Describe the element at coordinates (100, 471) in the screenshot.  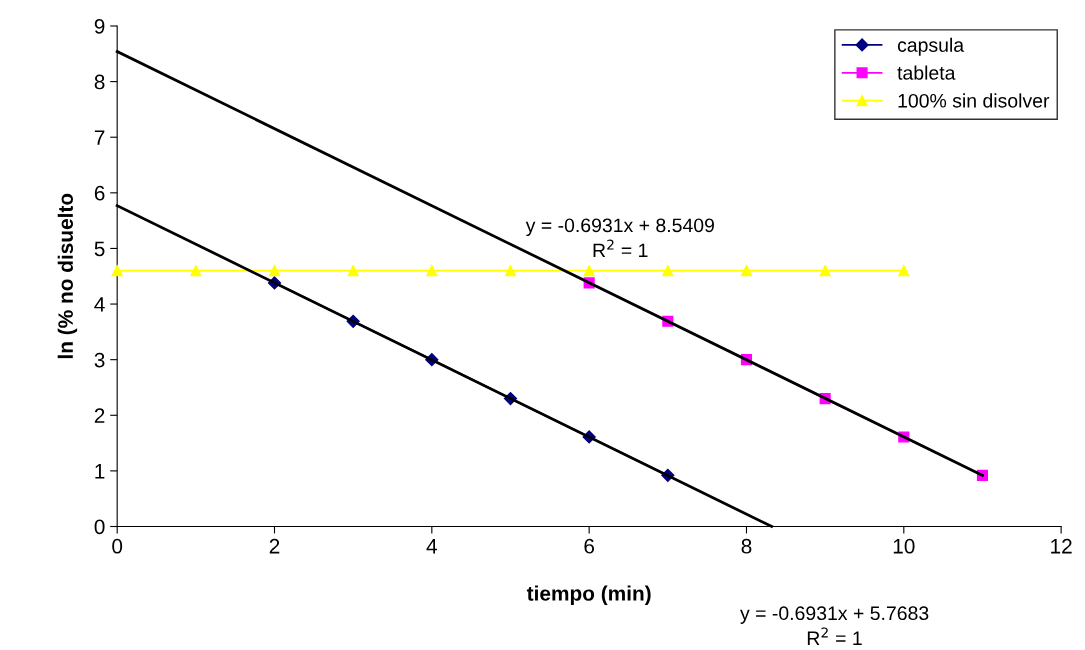
I see `y-tick-label: 1` at that location.